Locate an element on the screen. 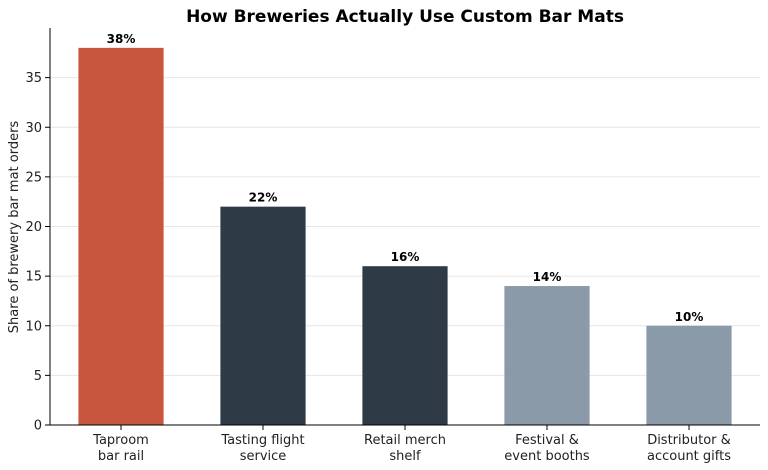 The height and width of the screenshot is (470, 768). x-tick-label: Taproom bar rail is located at coordinates (120, 448).